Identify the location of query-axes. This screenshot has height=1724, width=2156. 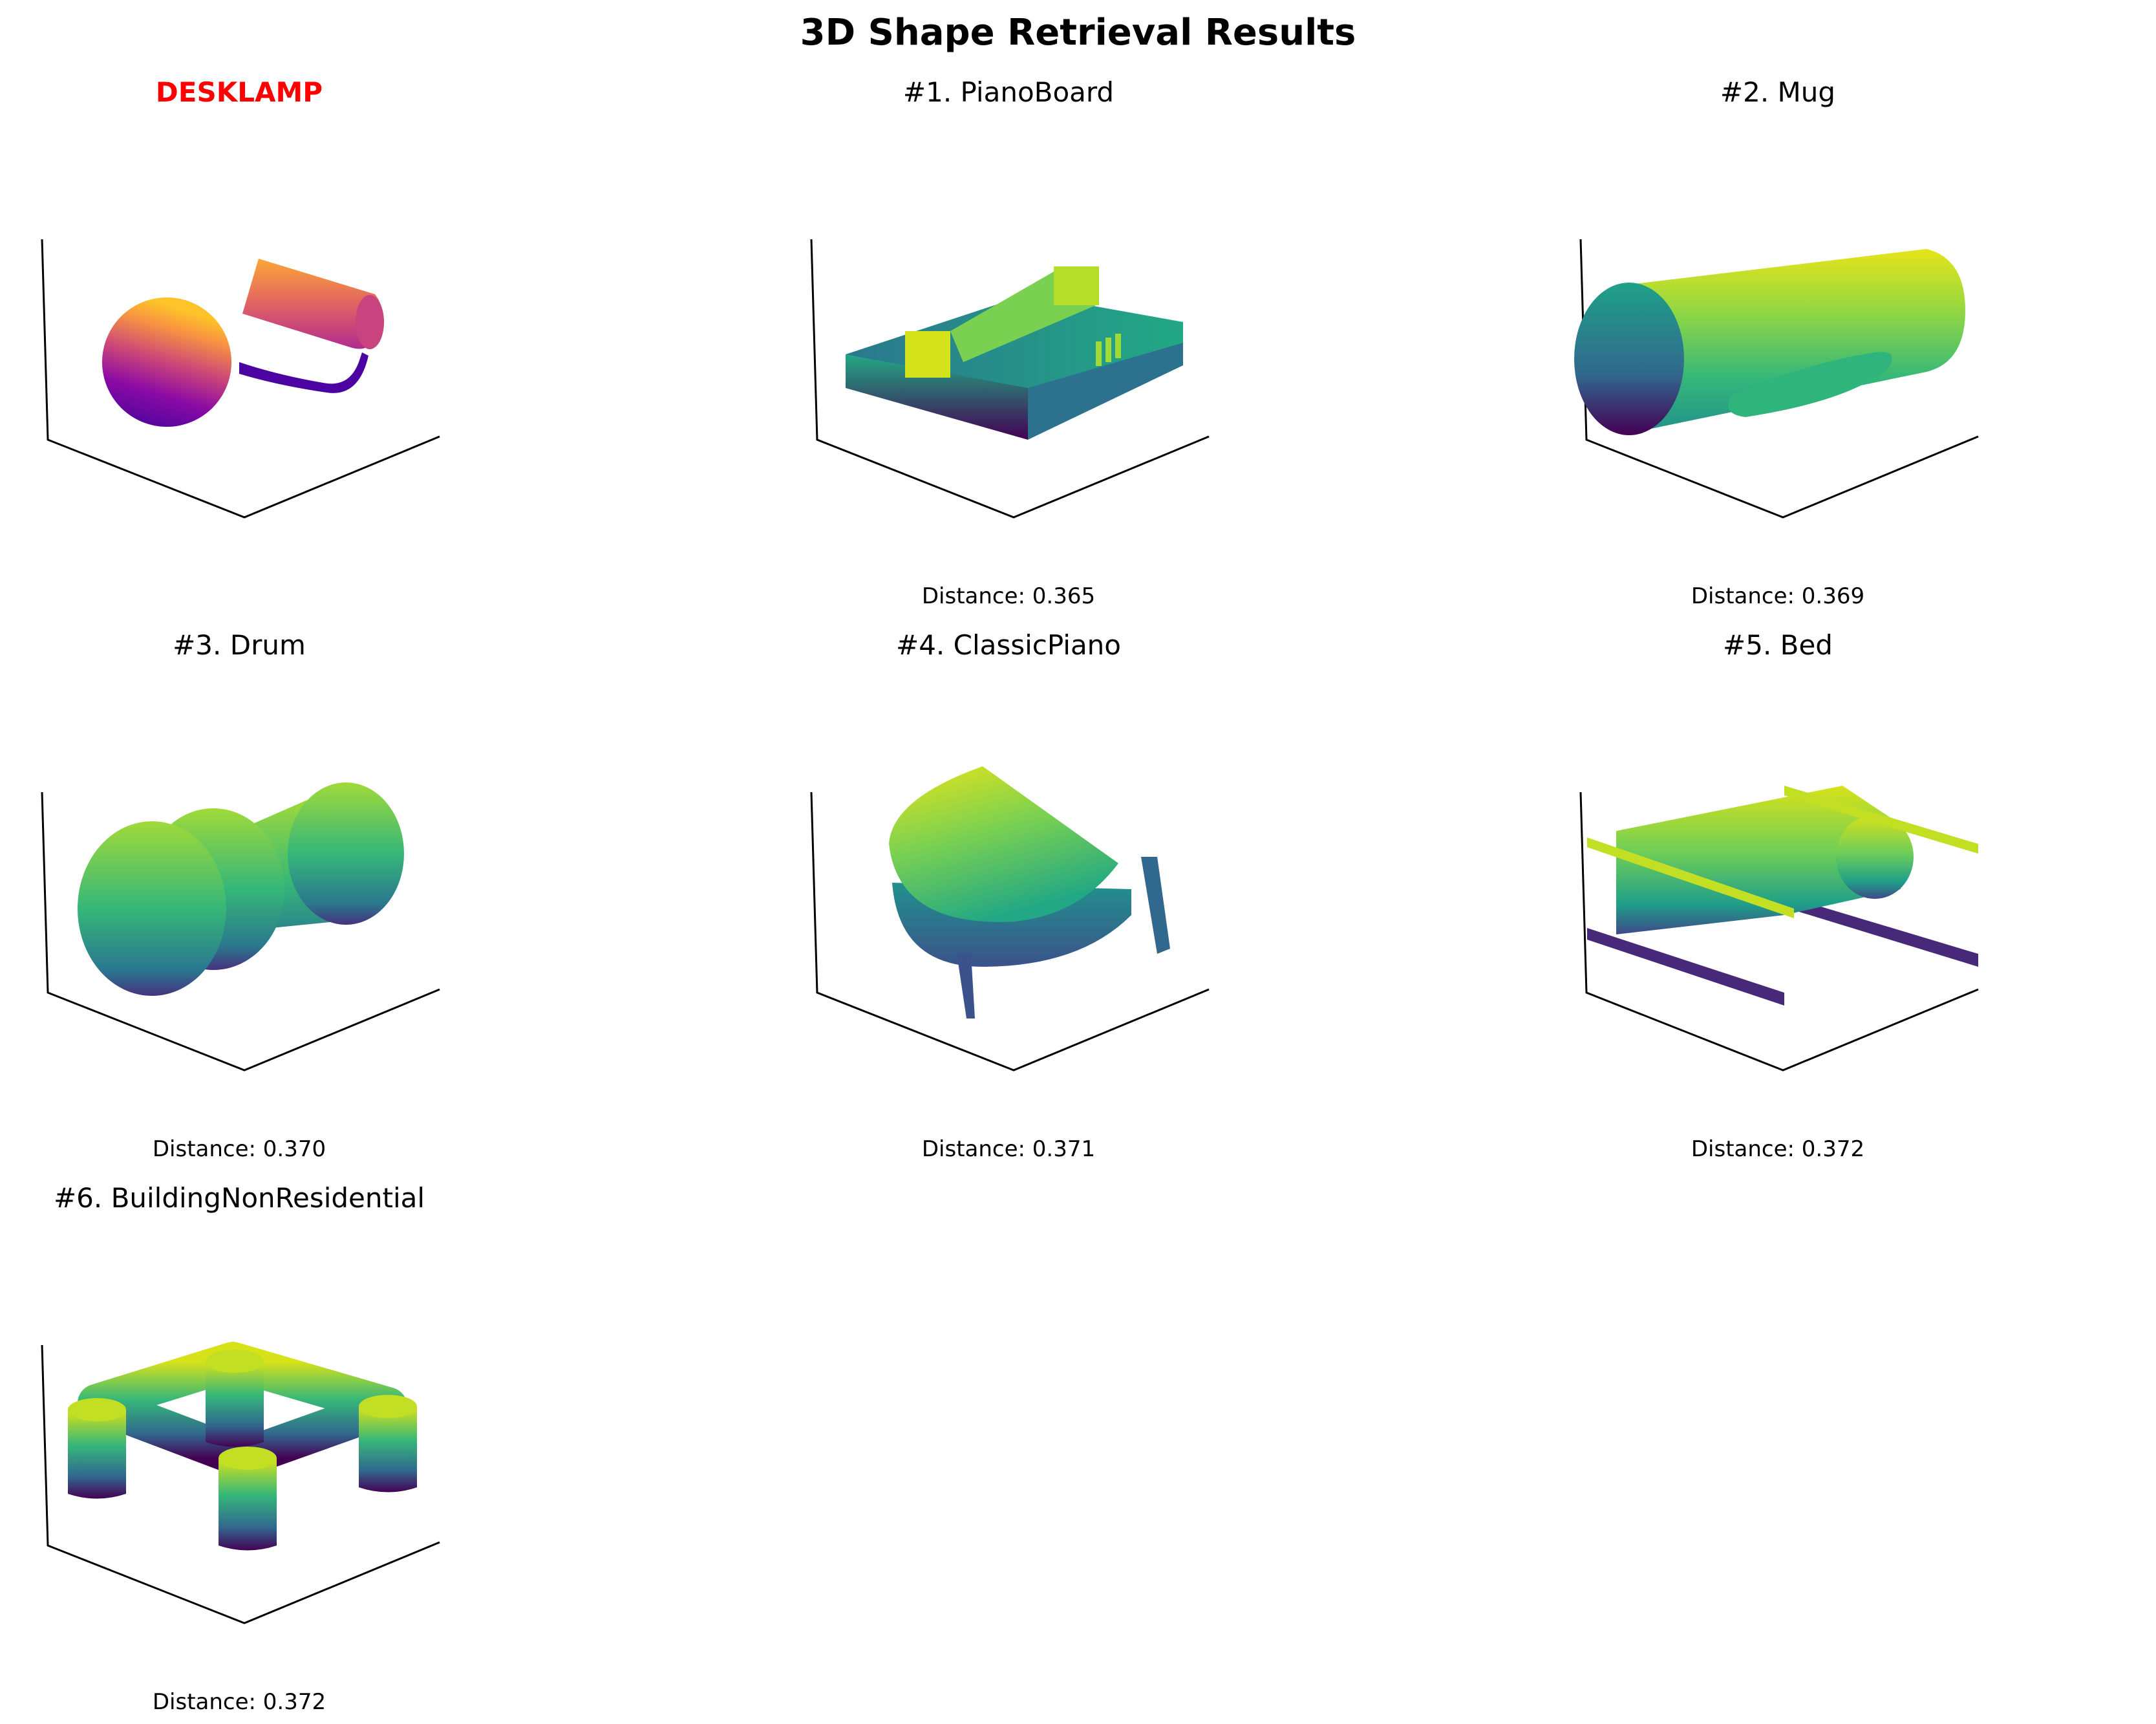
(240, 379).